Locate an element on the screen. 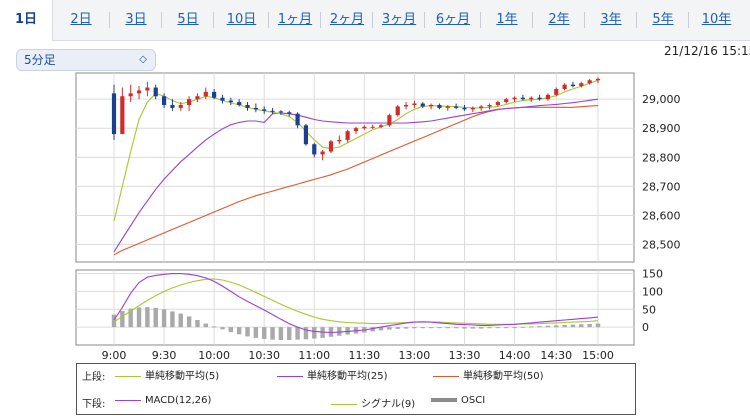 The image size is (750, 416). upper-legend-item-0: 単純移動平均(5) is located at coordinates (167, 374).